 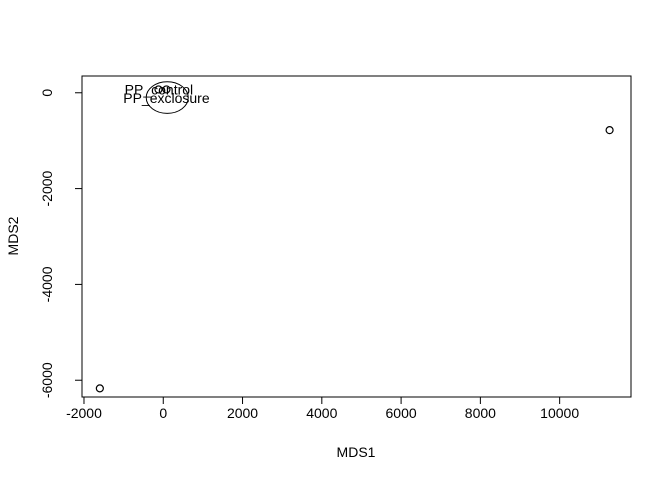 What do you see at coordinates (47, 188) in the screenshot?
I see `y-tick-label: -2000` at bounding box center [47, 188].